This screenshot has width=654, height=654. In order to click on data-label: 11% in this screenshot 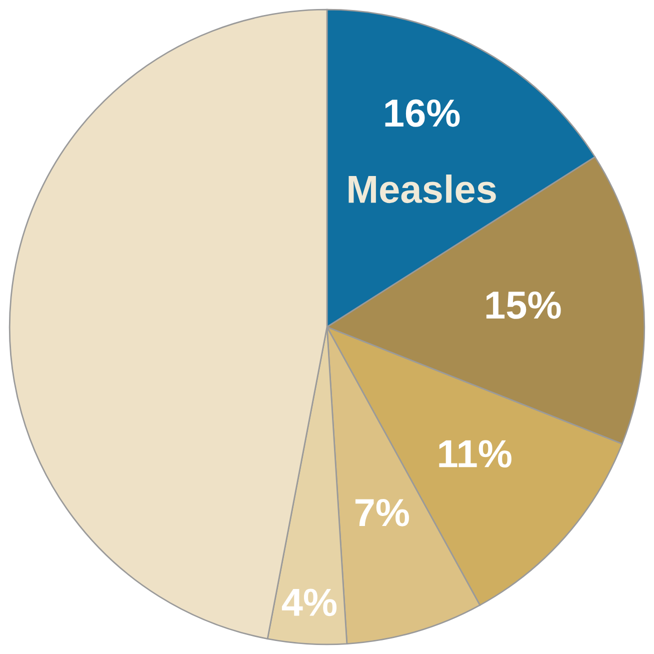, I will do `click(475, 454)`.